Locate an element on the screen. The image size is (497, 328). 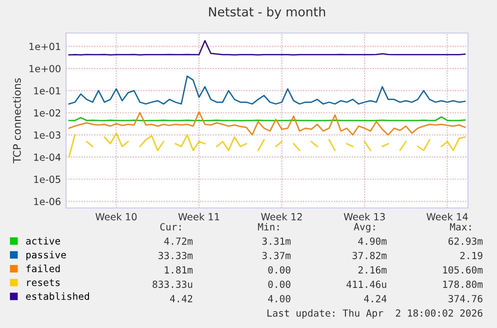
text: 62.93m is located at coordinates (465, 241).